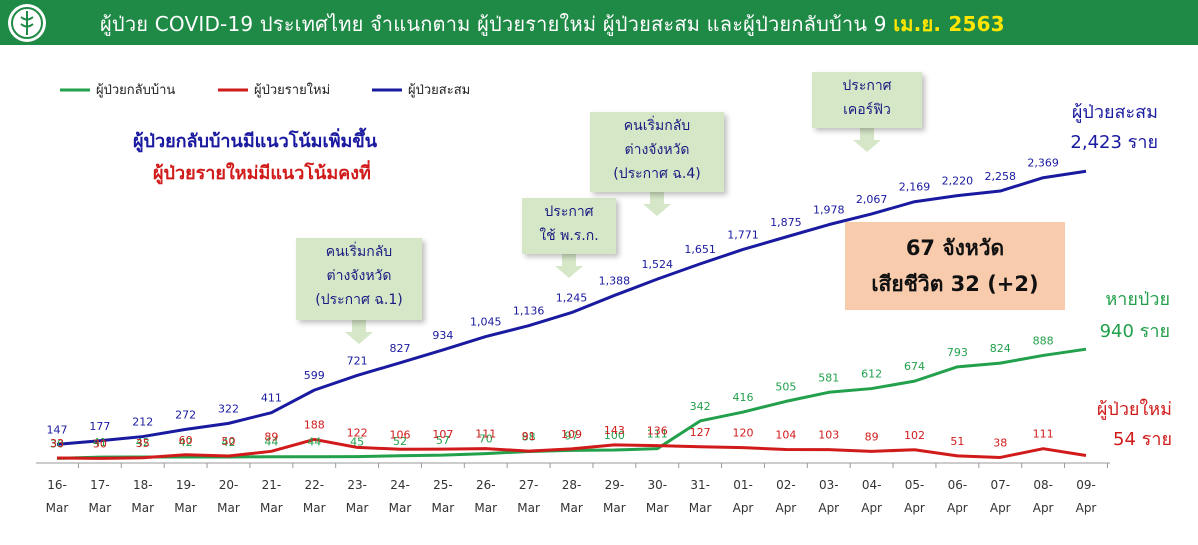 The image size is (1198, 545). Describe the element at coordinates (486, 485) in the screenshot. I see `x-tick-label: 26-` at that location.